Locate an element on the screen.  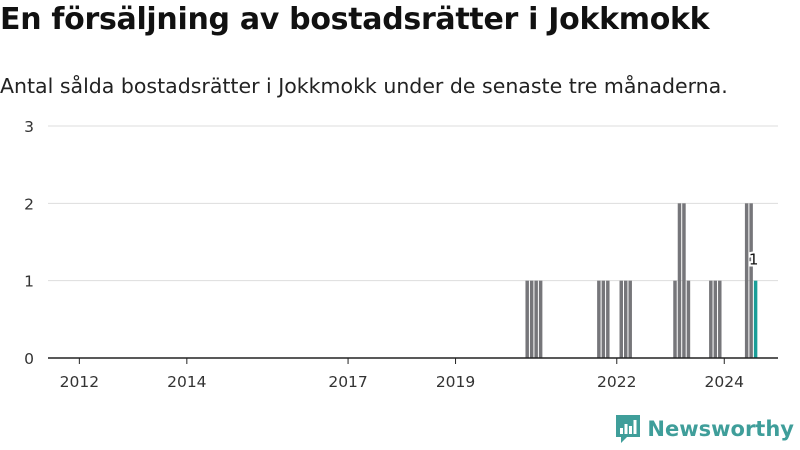
x-tick-label-2012: 2012 is located at coordinates (79, 382).